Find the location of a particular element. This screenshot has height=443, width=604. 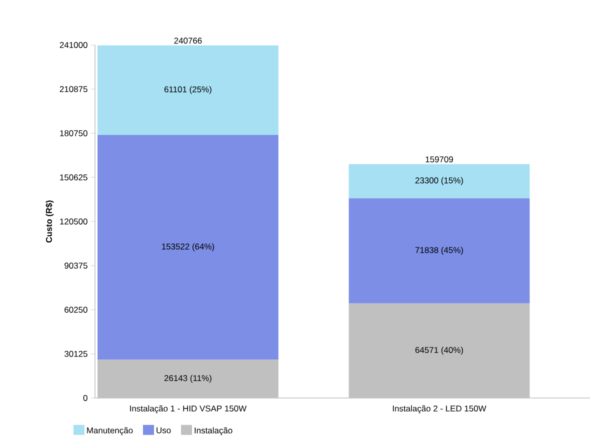

data-label: 153522 (64%) is located at coordinates (188, 247).